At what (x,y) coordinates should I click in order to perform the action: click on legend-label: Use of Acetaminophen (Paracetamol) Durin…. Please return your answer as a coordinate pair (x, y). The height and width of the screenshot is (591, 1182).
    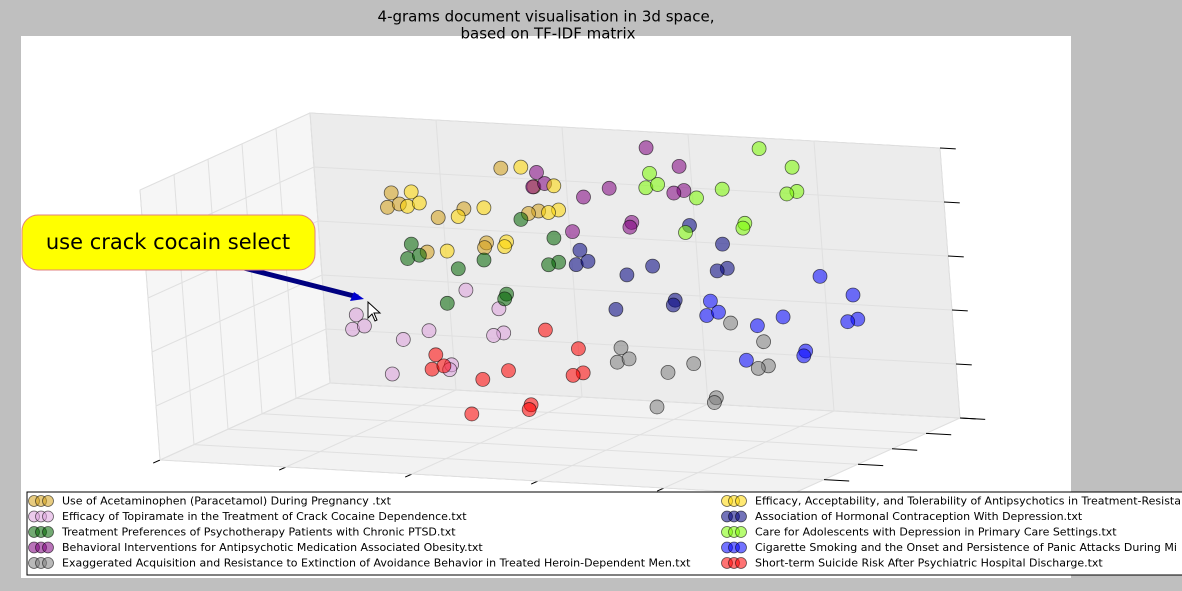
    Looking at the image, I should click on (227, 501).